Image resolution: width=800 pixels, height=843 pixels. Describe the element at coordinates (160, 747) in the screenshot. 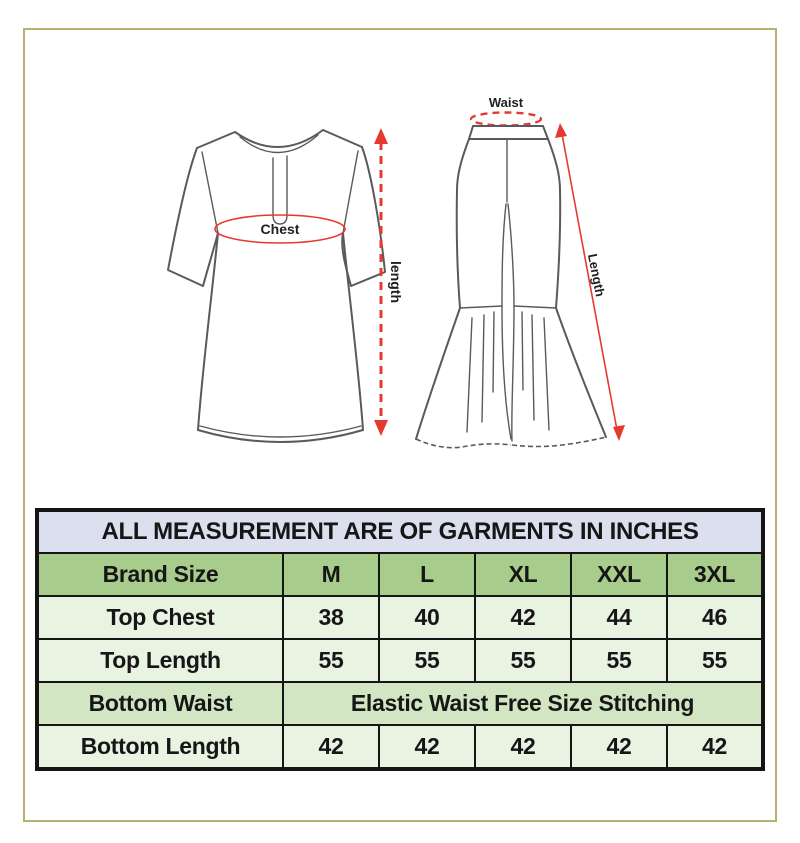

I see `row-label-bottom-length: Bottom Length` at that location.